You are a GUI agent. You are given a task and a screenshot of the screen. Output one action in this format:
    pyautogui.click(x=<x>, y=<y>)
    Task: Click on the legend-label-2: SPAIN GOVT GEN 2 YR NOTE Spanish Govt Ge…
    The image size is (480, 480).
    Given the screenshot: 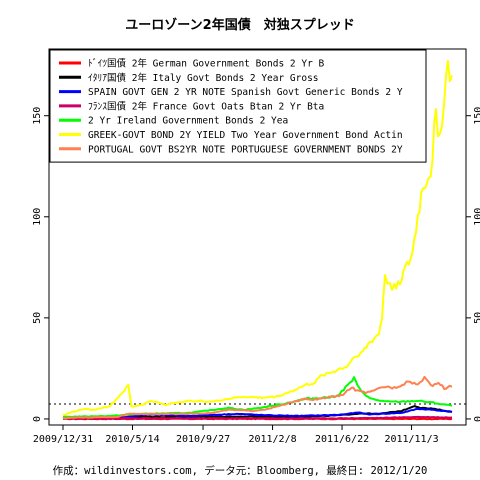 What is the action you would take?
    pyautogui.click(x=245, y=92)
    